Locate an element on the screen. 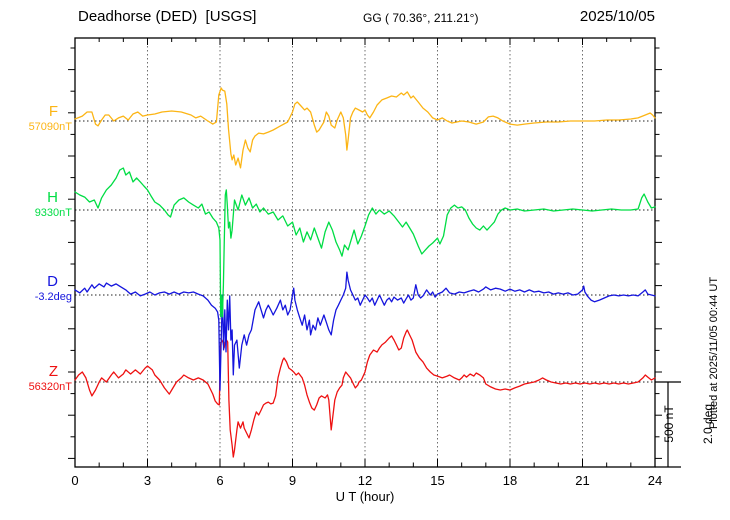  x-tick-label: 21 is located at coordinates (582, 480).